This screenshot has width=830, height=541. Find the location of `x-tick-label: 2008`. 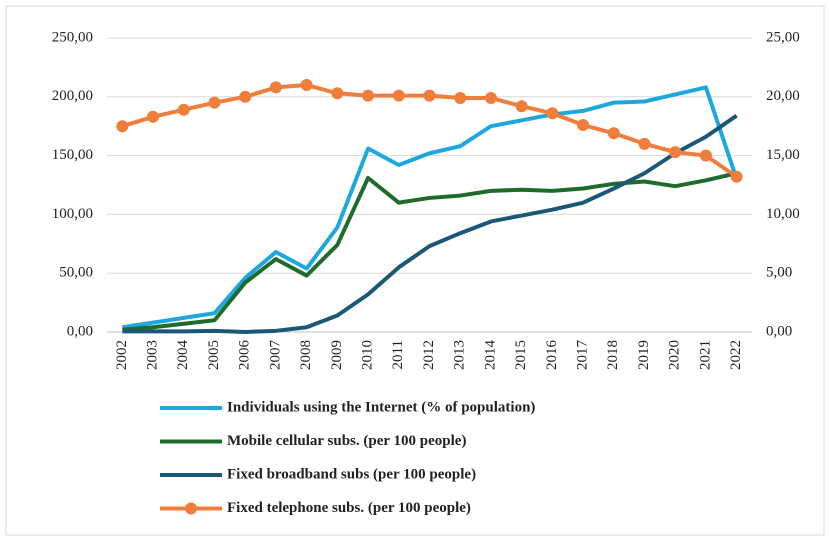

x-tick-label: 2008 is located at coordinates (306, 355).